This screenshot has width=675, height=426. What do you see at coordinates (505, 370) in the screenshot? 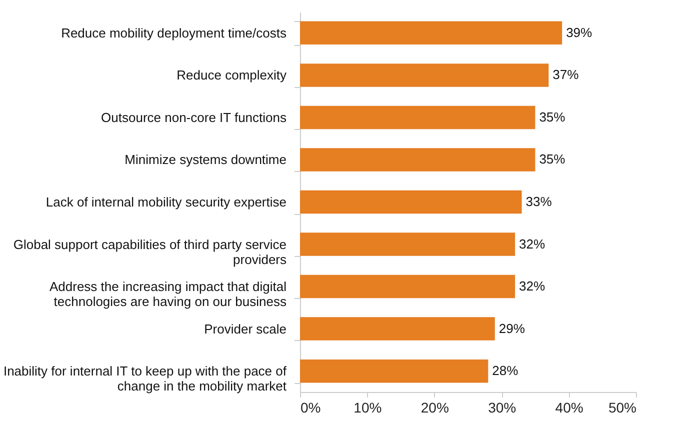
I see `data-label: 28%` at bounding box center [505, 370].